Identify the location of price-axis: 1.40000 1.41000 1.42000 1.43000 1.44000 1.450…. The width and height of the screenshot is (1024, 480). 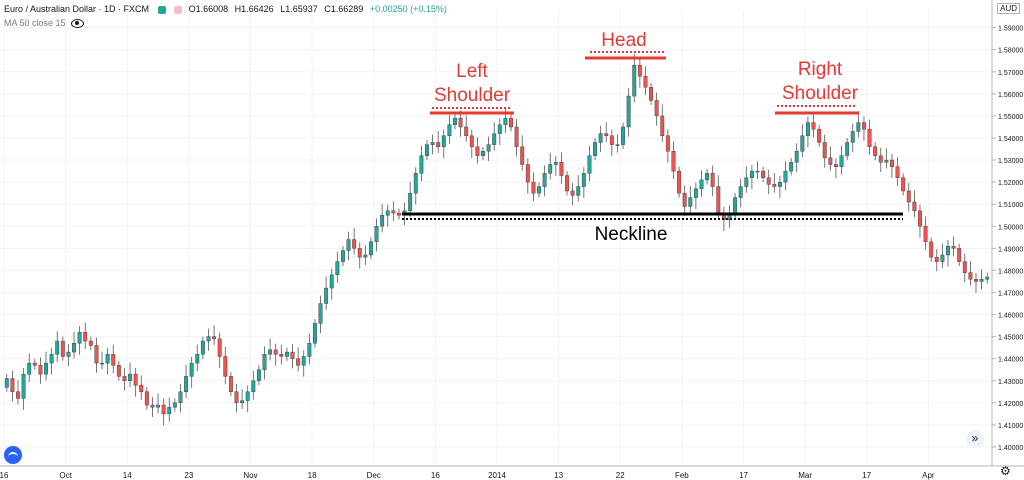
(1007, 239).